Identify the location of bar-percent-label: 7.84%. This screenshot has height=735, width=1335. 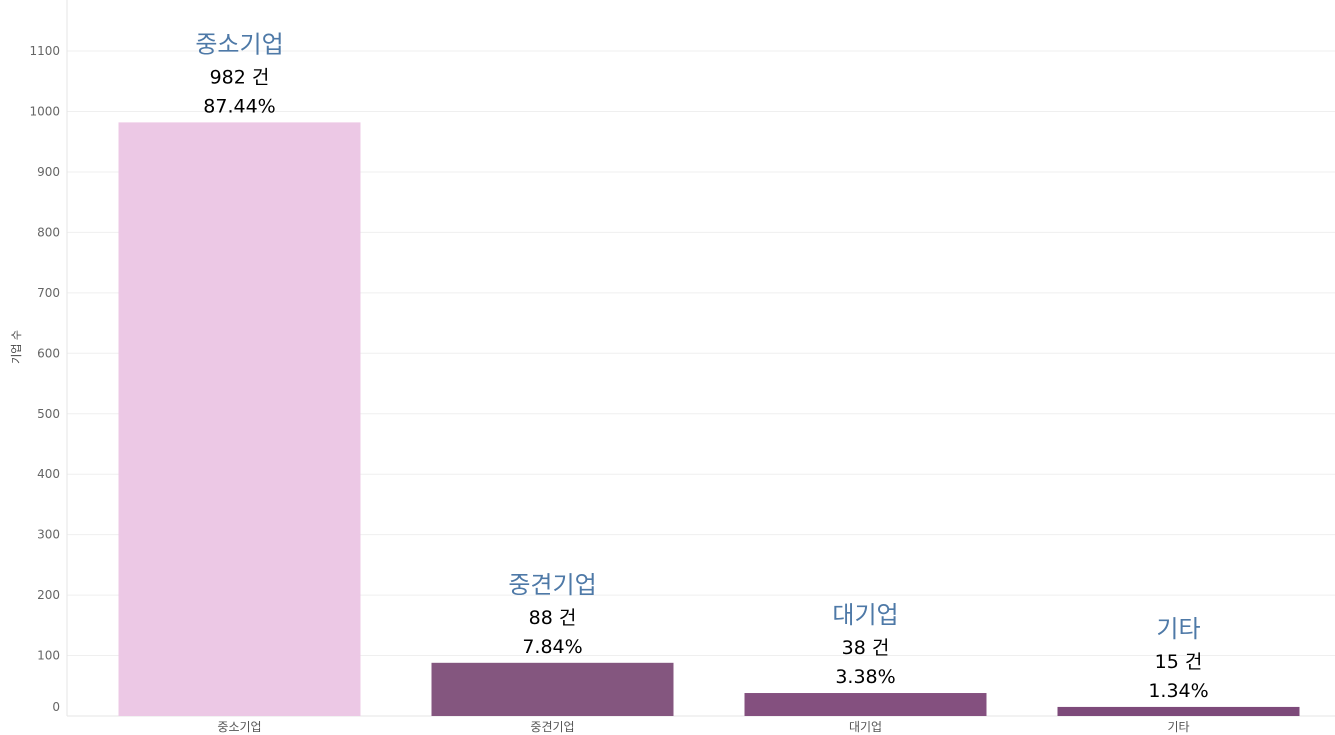
(552, 647).